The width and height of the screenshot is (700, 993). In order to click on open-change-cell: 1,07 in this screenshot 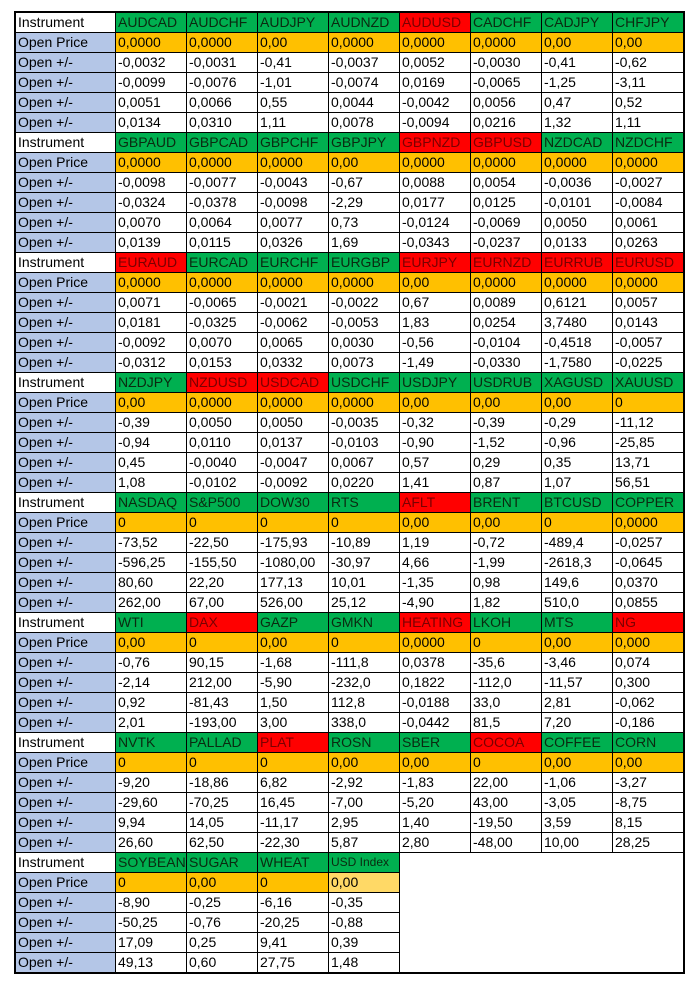, I will do `click(577, 482)`.